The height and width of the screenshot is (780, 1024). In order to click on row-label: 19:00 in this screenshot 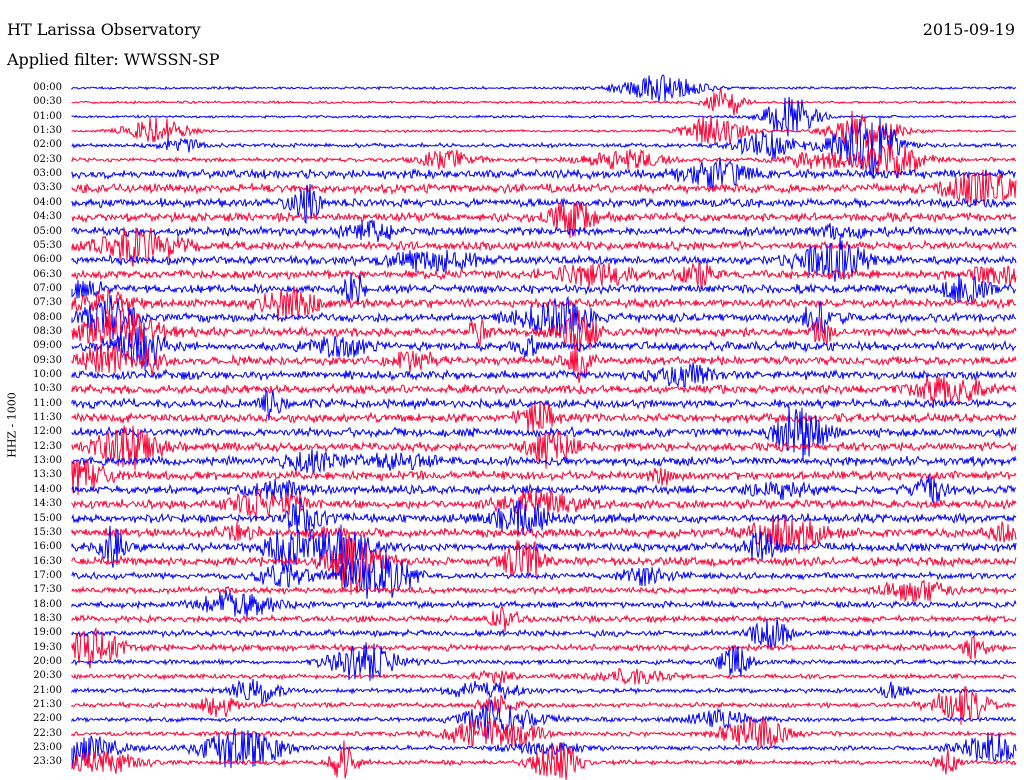, I will do `click(47, 633)`.